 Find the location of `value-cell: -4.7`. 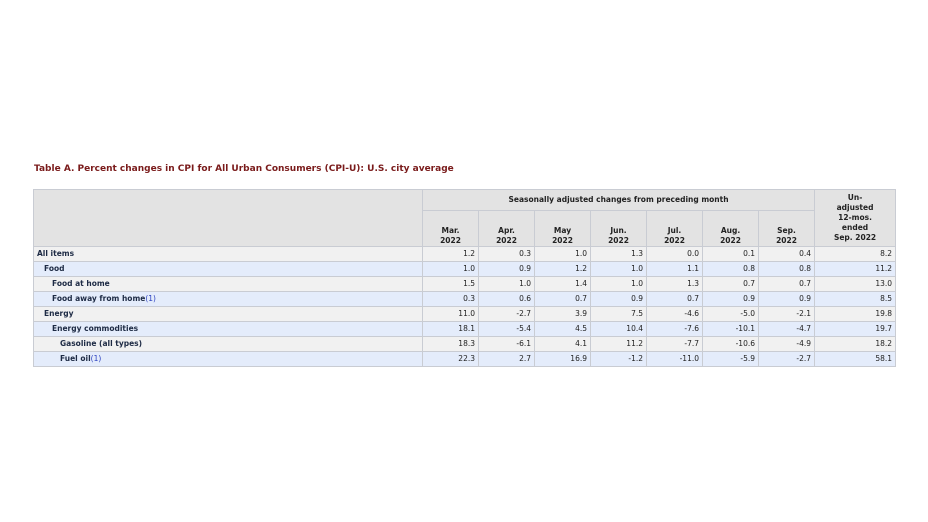

value-cell: -4.7 is located at coordinates (786, 329).